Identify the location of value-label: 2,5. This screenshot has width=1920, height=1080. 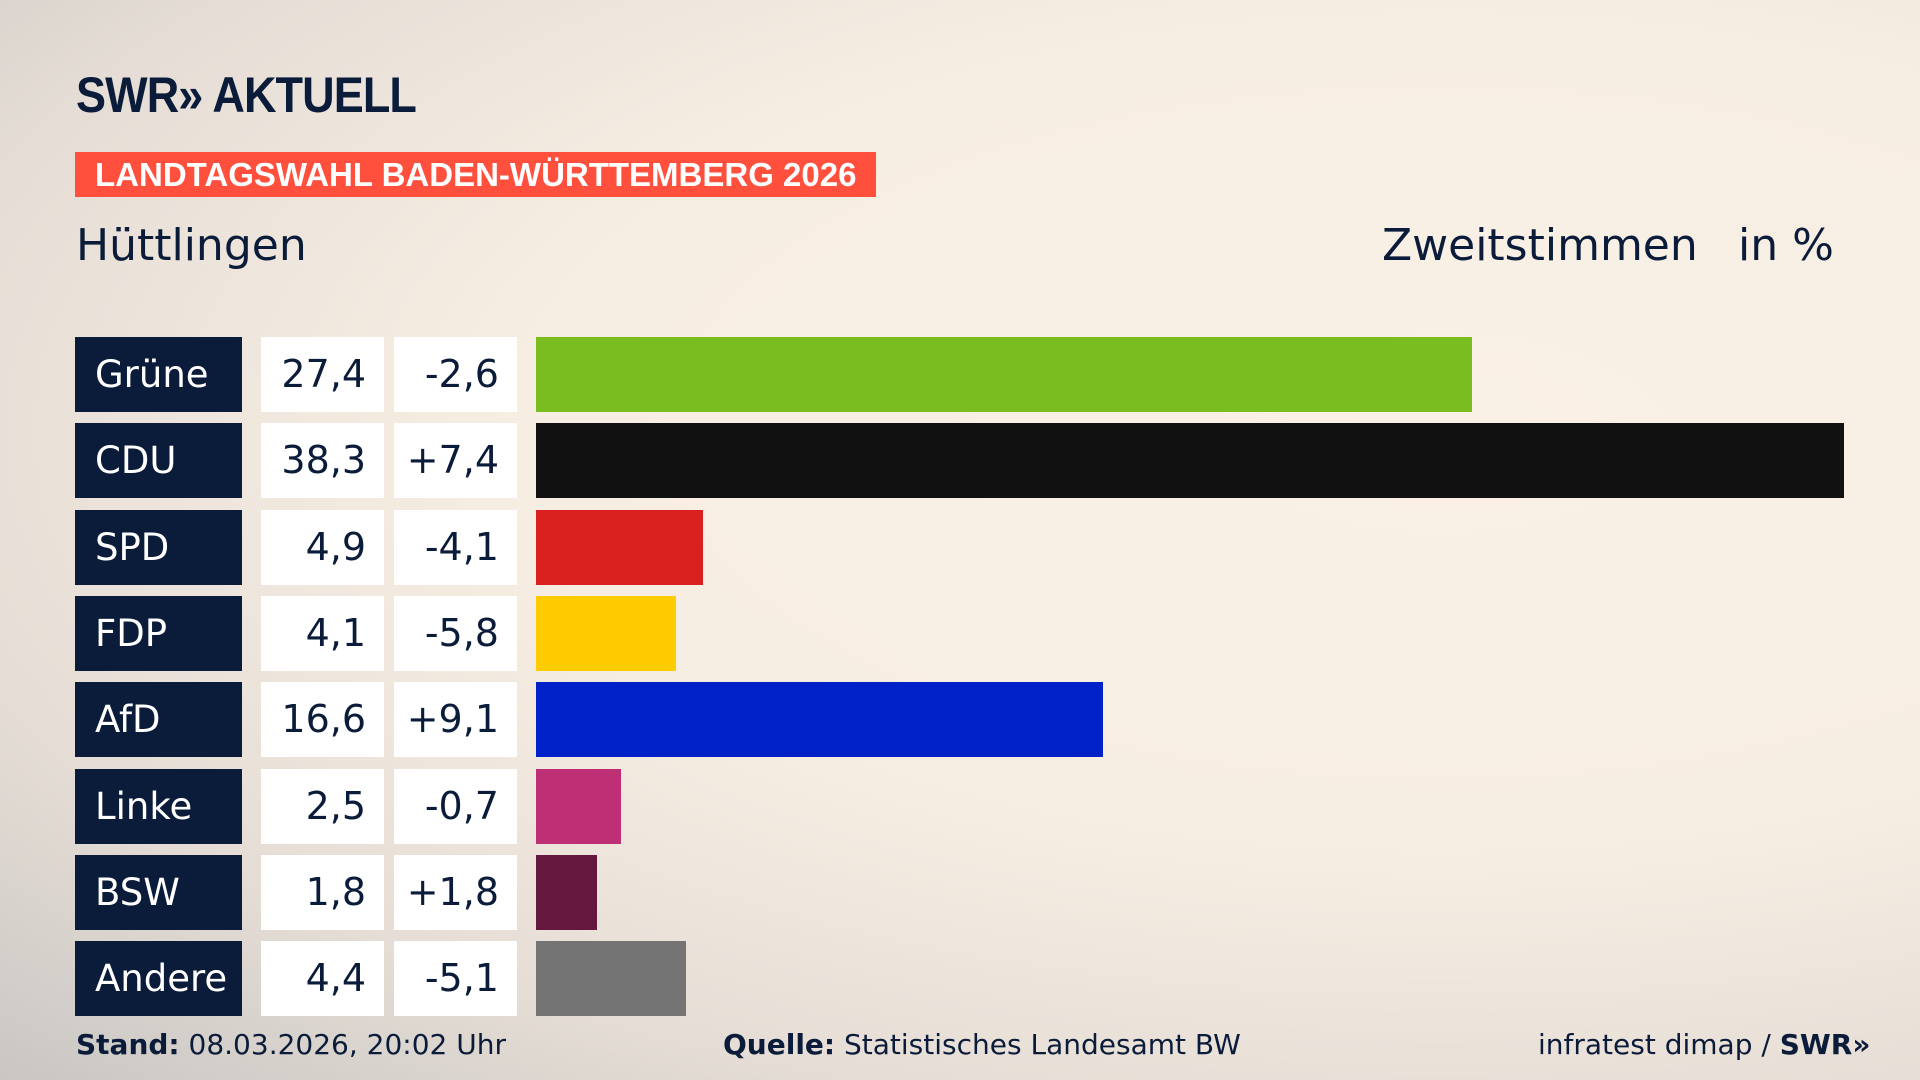
(322, 806).